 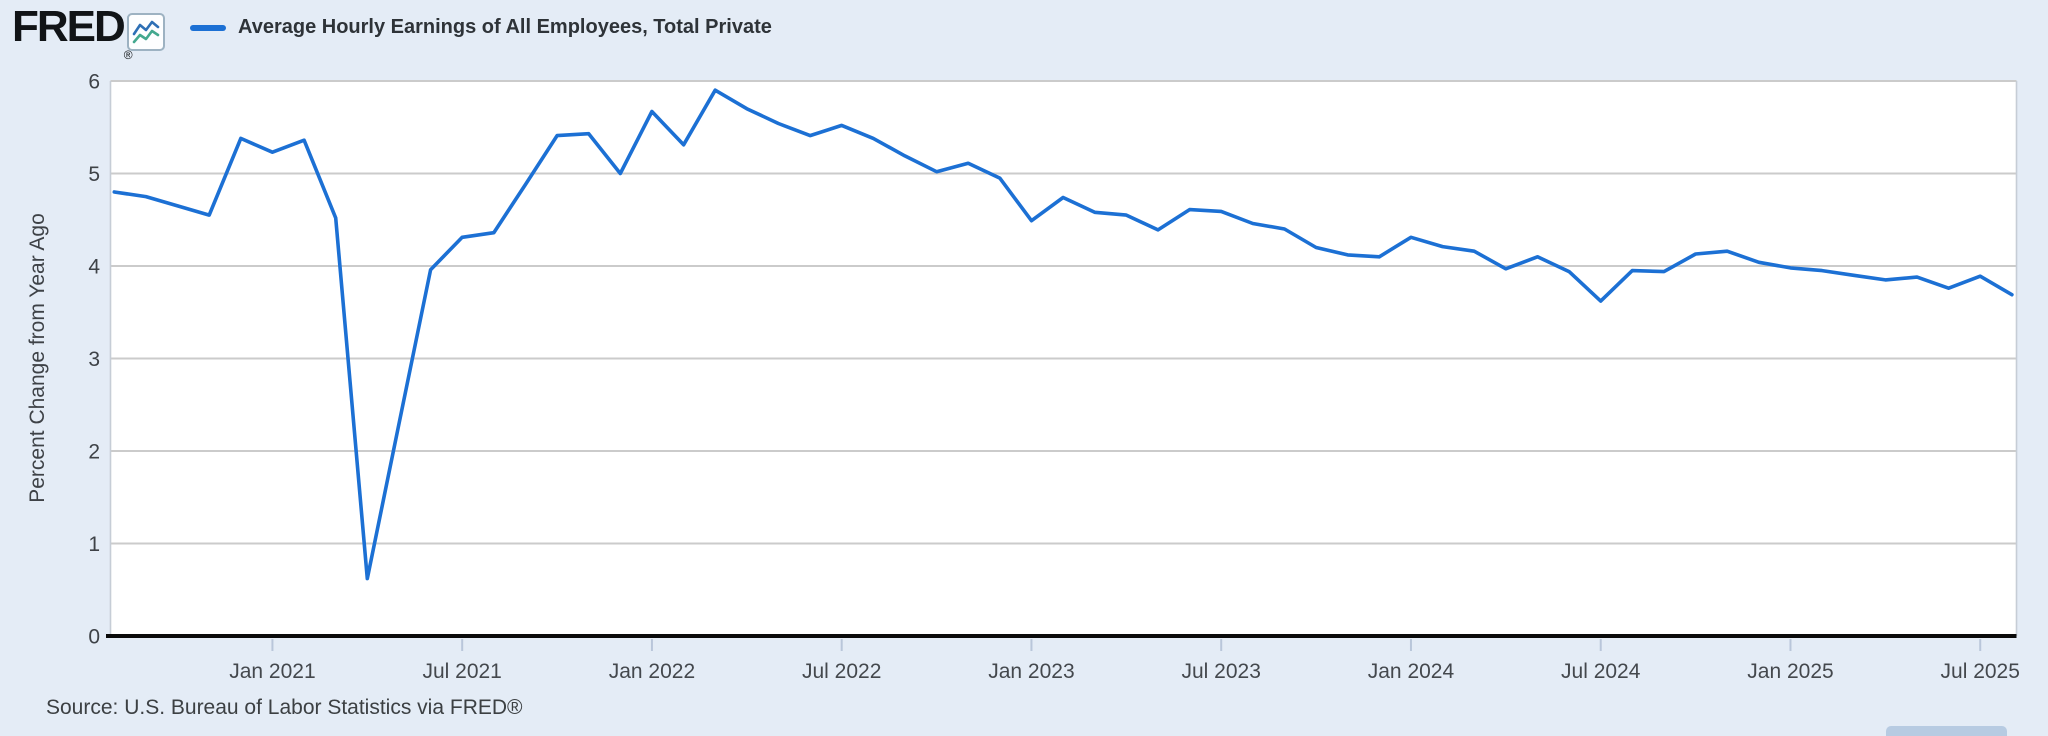 What do you see at coordinates (94, 267) in the screenshot?
I see `y-tick-label: 4` at bounding box center [94, 267].